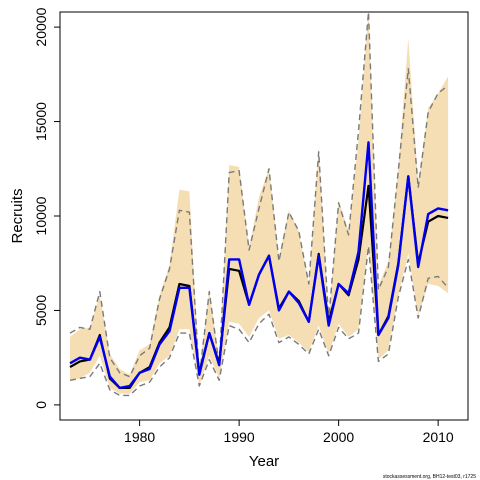  What do you see at coordinates (41, 215) in the screenshot?
I see `y-tick-label: 10000` at bounding box center [41, 215].